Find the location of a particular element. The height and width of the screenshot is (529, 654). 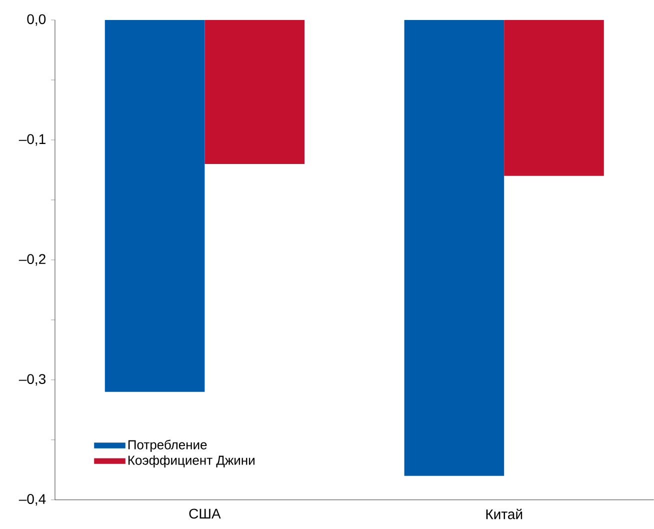

y-tick-label: –0,3 is located at coordinates (32, 380).